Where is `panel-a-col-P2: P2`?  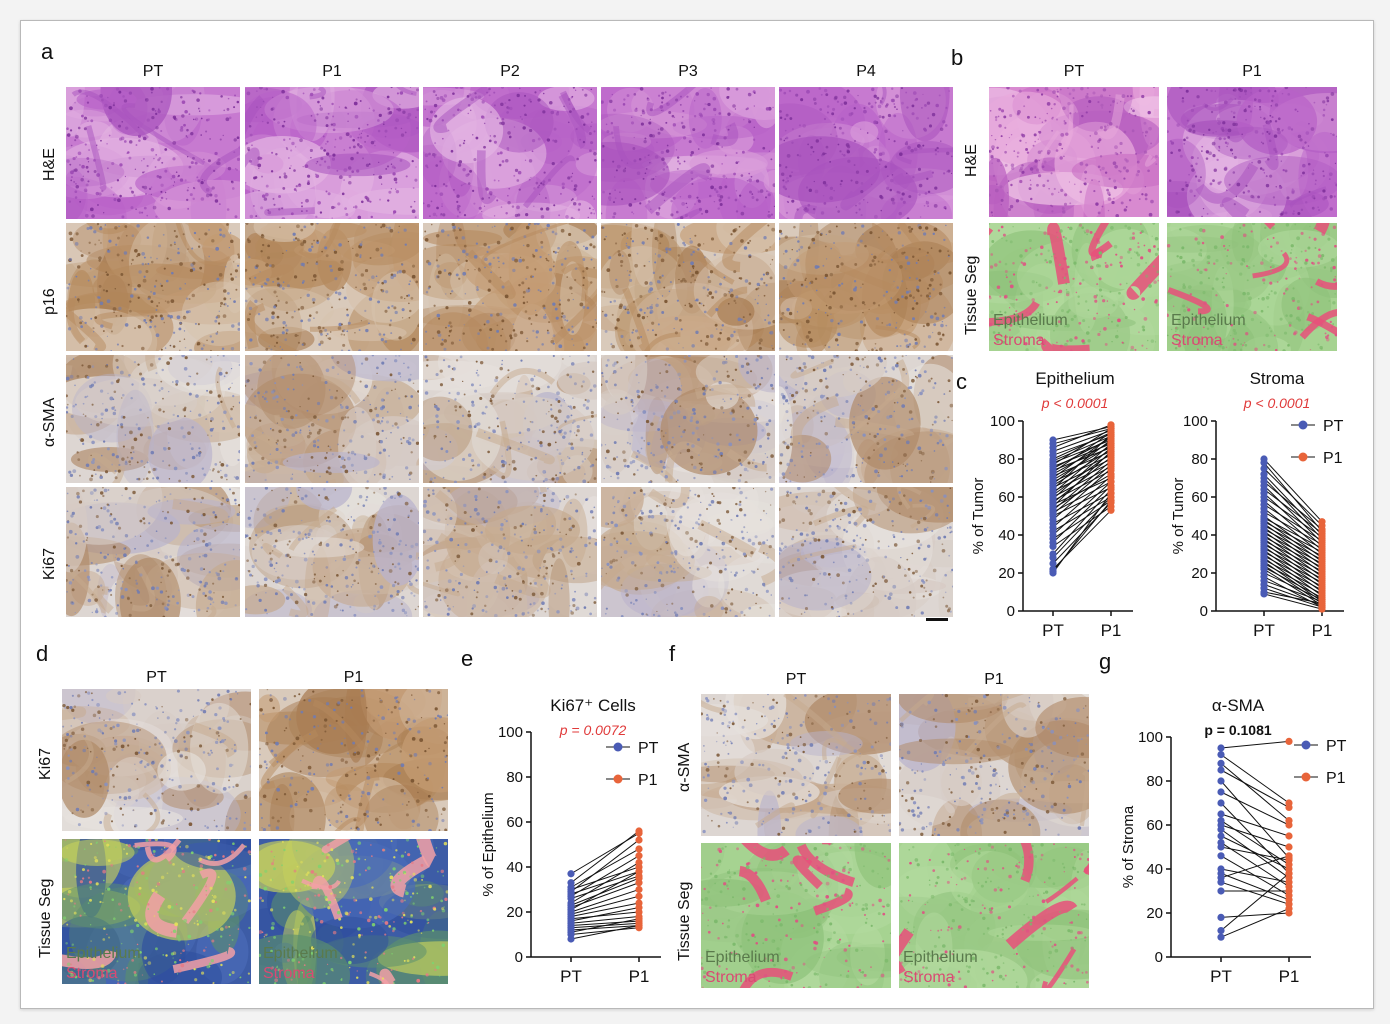 panel-a-col-P2: P2 is located at coordinates (510, 71).